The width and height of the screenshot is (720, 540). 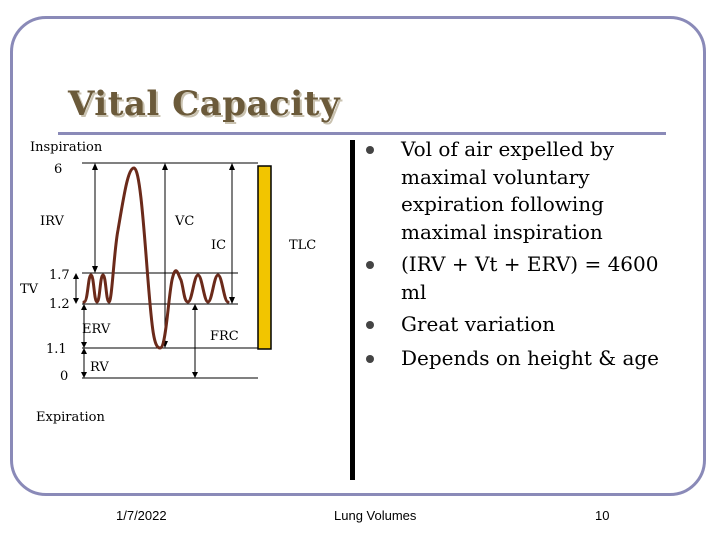 I want to click on erv-arrow-head-top, so click(x=84, y=307).